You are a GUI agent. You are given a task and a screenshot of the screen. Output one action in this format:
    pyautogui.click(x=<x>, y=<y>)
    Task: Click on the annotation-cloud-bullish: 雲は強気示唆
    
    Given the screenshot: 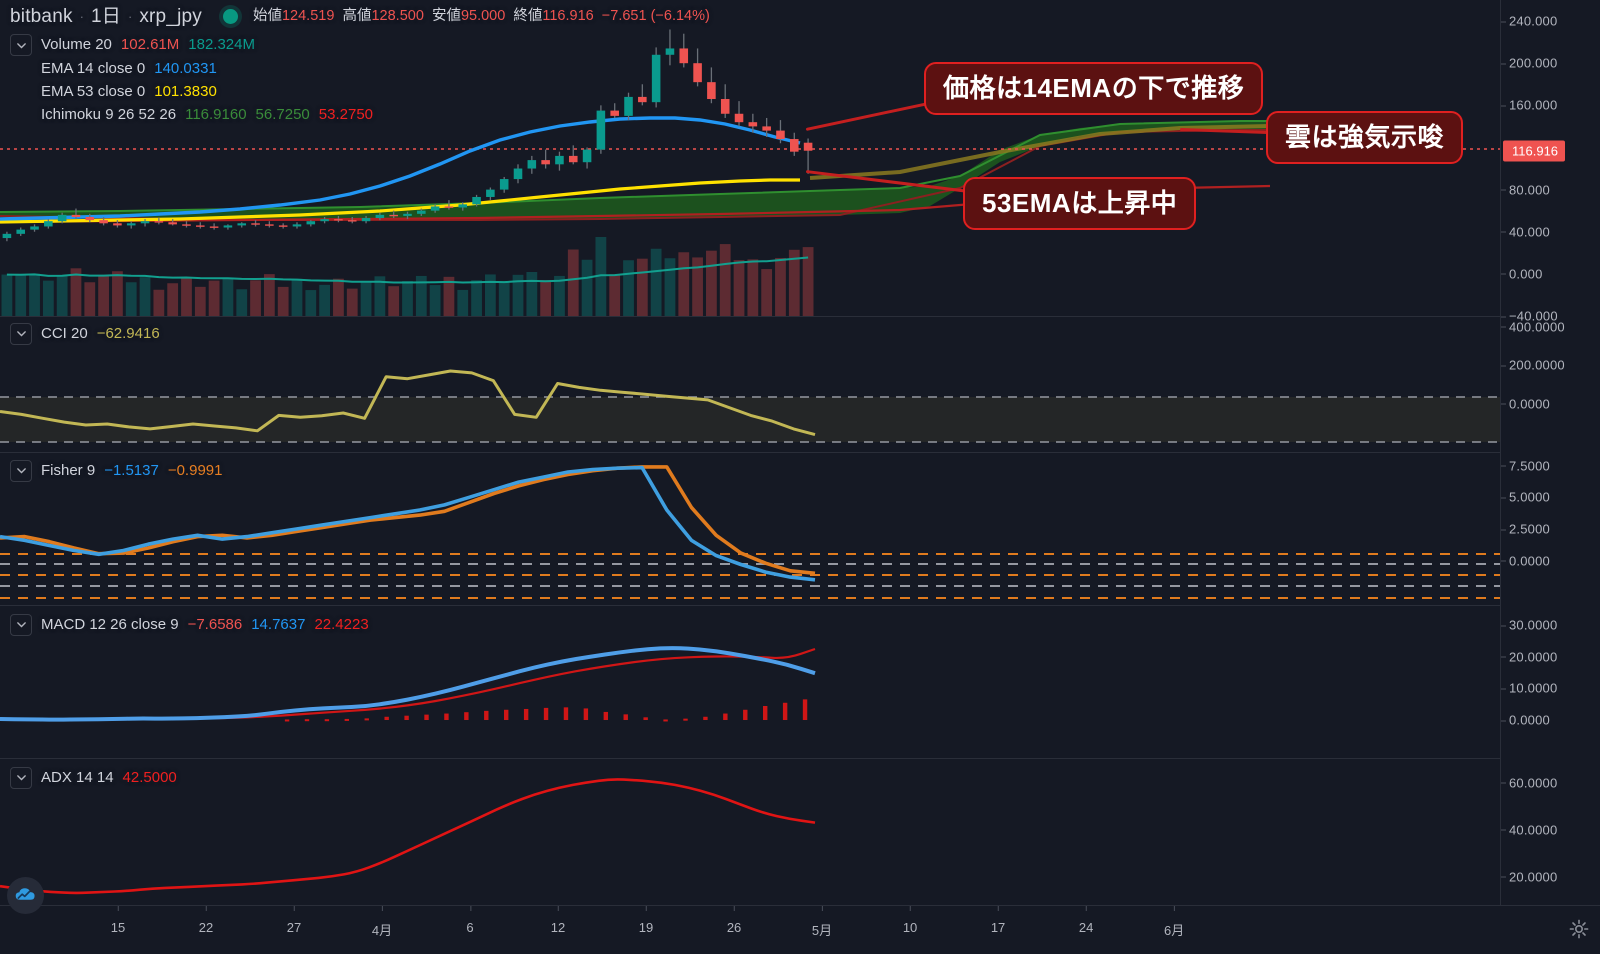 What is the action you would take?
    pyautogui.click(x=1365, y=138)
    